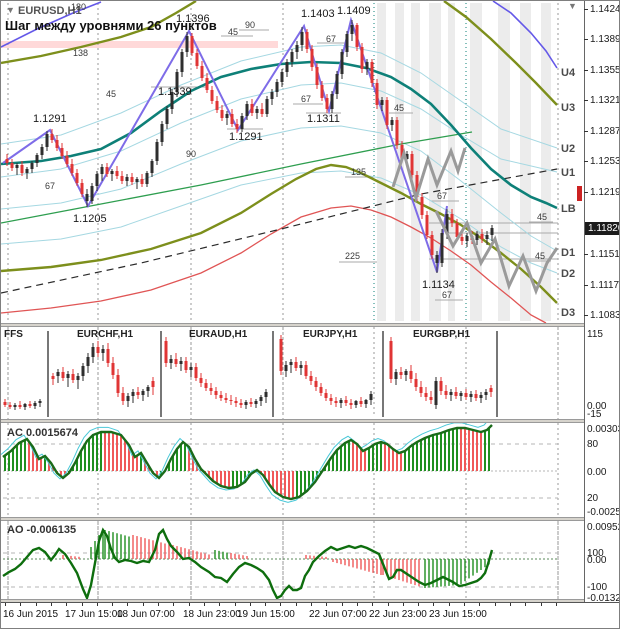  Describe the element at coordinates (604, 70) in the screenshot. I see `price-scale-label: 1.13554` at that location.